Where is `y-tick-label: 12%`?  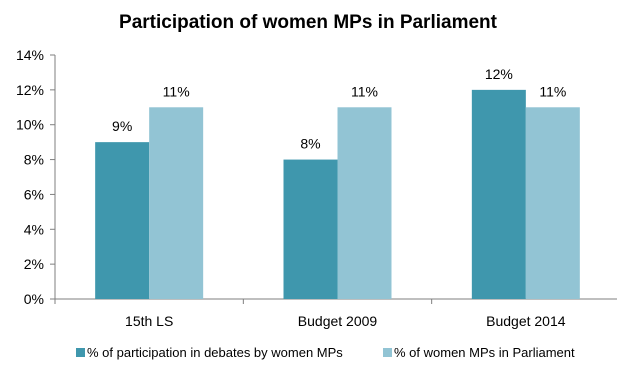 y-tick-label: 12% is located at coordinates (30, 90).